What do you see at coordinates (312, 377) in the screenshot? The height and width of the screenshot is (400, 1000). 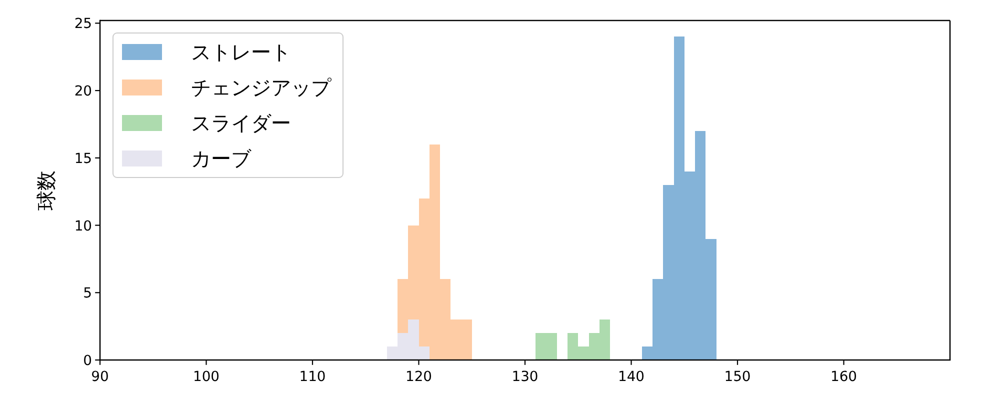 I see `x-tick-label: 110` at bounding box center [312, 377].